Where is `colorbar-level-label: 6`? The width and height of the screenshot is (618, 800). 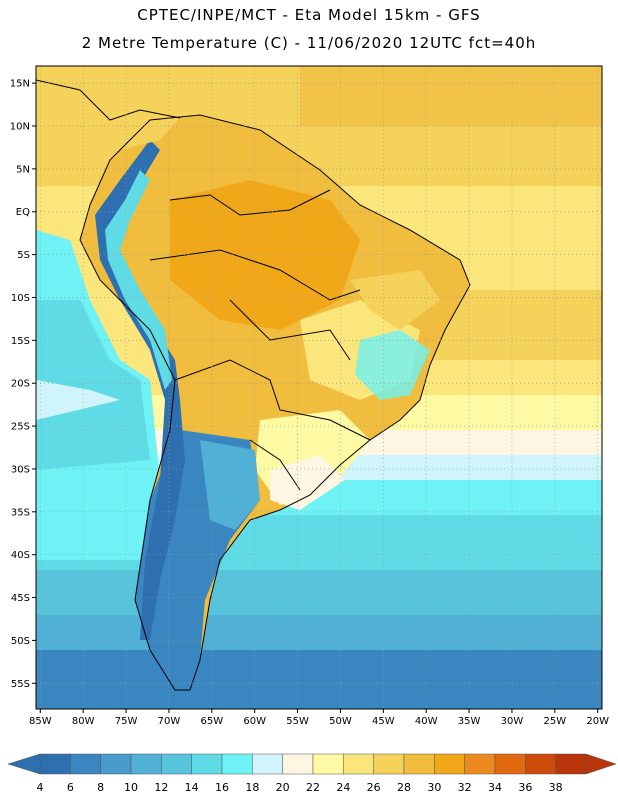 colorbar-level-label: 6 is located at coordinates (70, 787).